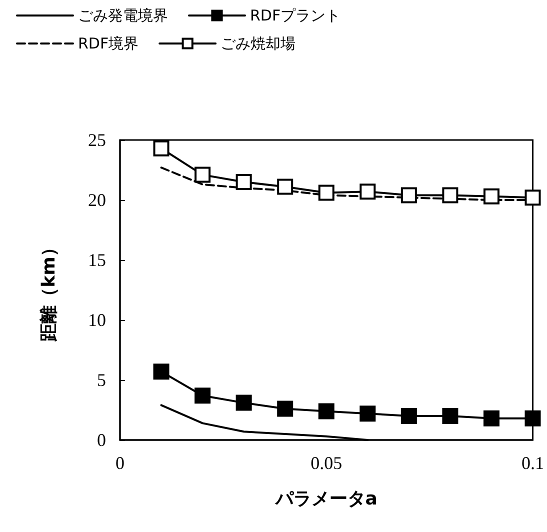  Describe the element at coordinates (108, 43) in the screenshot. I see `legend-label: RDF境界` at that location.